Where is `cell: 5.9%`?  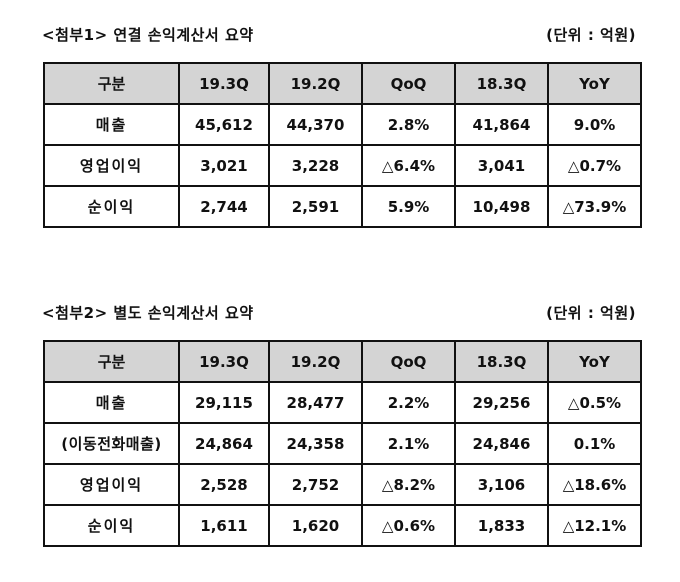 cell: 5.9% is located at coordinates (408, 206).